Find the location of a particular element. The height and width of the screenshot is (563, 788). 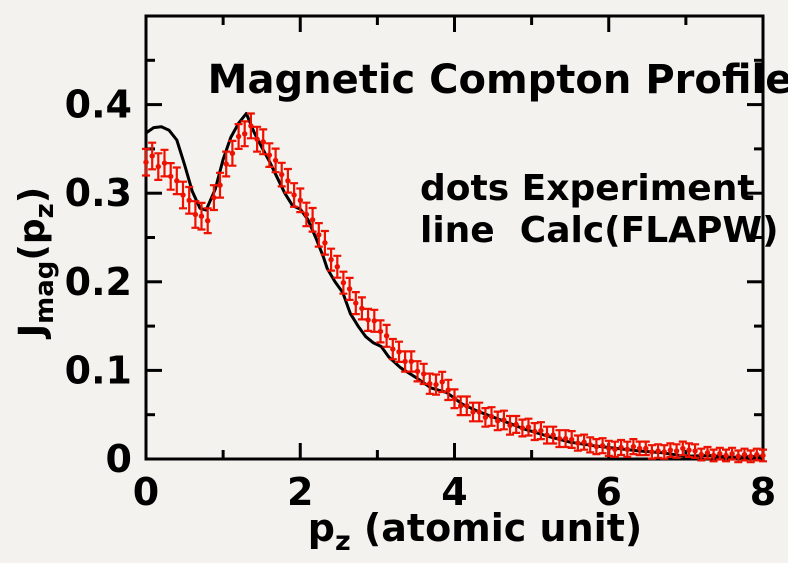

x-tick-label: 6 is located at coordinates (609, 492).